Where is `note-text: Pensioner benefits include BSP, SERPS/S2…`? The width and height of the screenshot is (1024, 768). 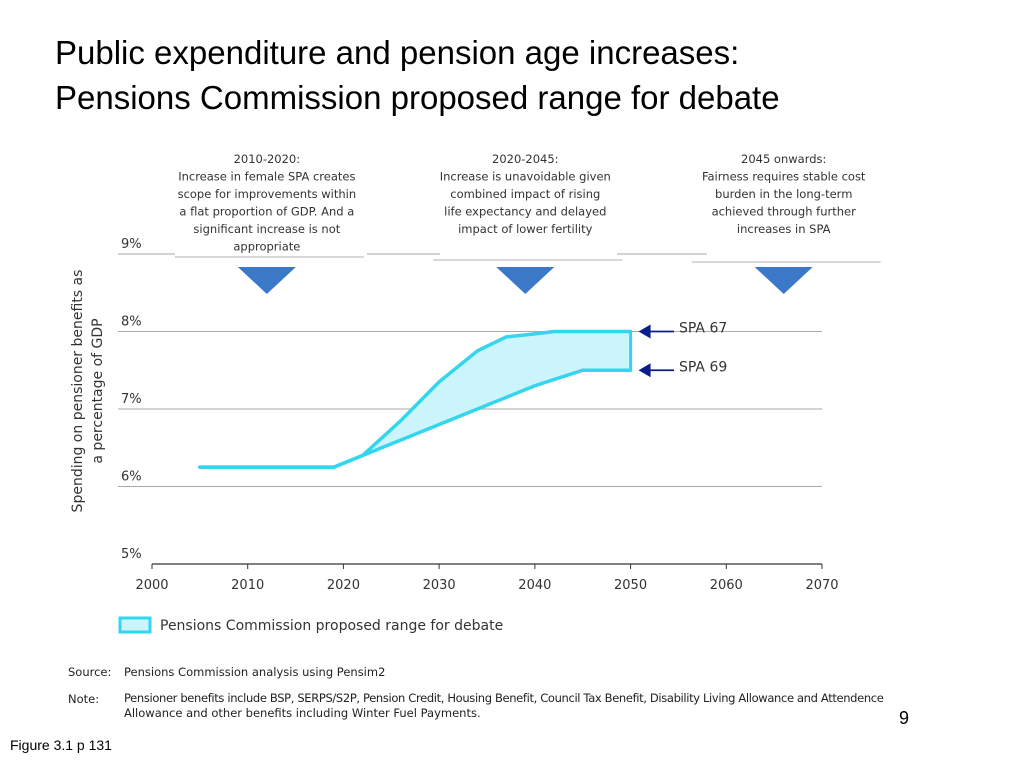
note-text: Pensioner benefits include BSP, SERPS/S2… is located at coordinates (559, 706).